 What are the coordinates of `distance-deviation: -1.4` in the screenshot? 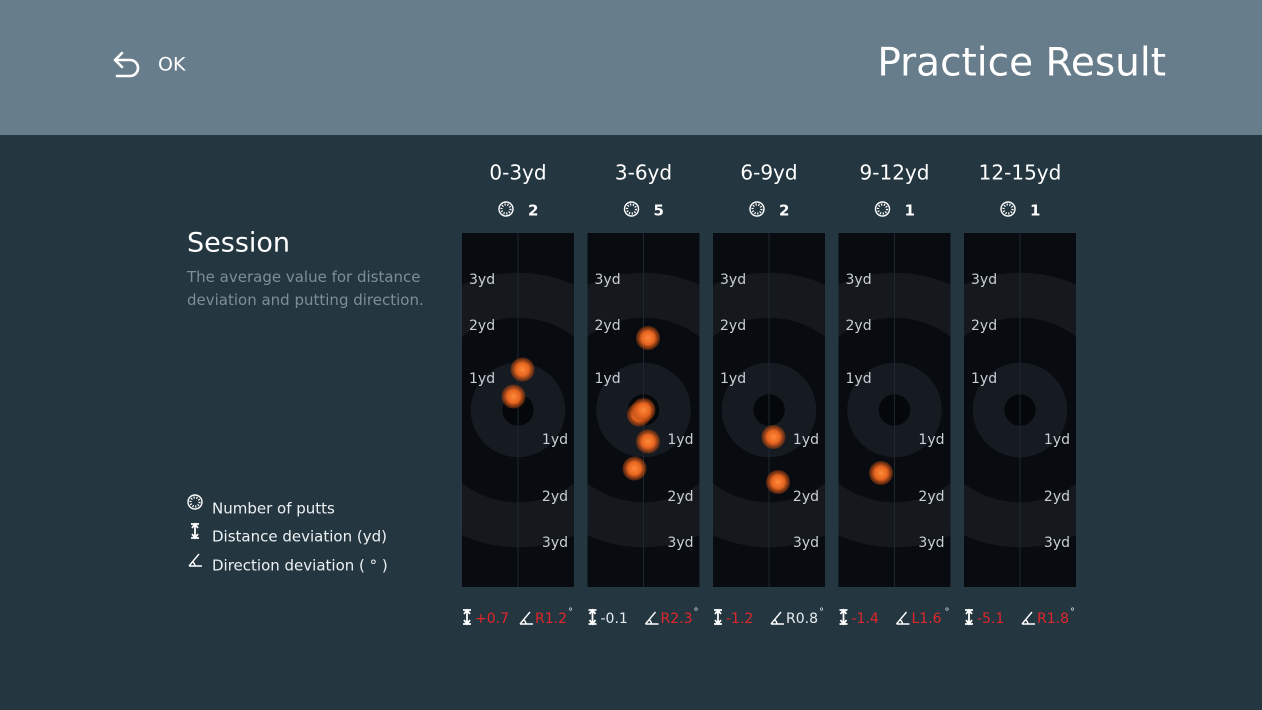 It's located at (865, 619).